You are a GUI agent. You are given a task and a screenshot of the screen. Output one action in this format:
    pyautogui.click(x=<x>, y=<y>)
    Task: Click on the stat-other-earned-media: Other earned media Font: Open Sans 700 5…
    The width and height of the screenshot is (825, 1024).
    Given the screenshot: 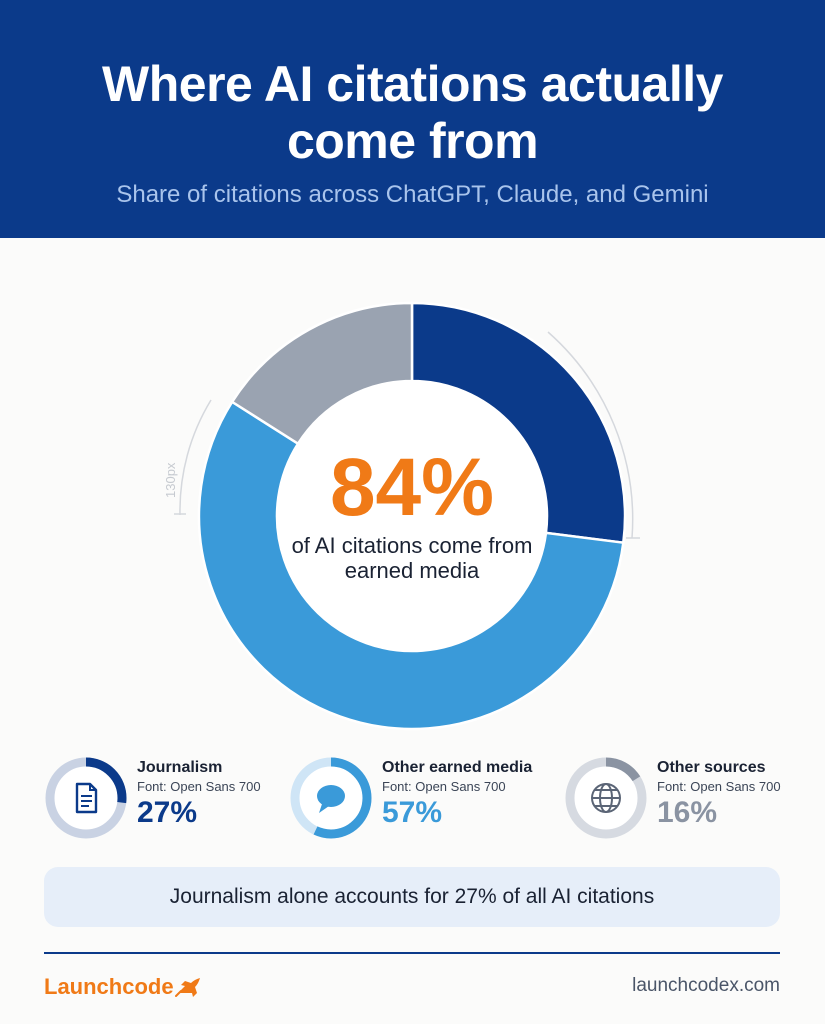 What is the action you would take?
    pyautogui.click(x=416, y=797)
    